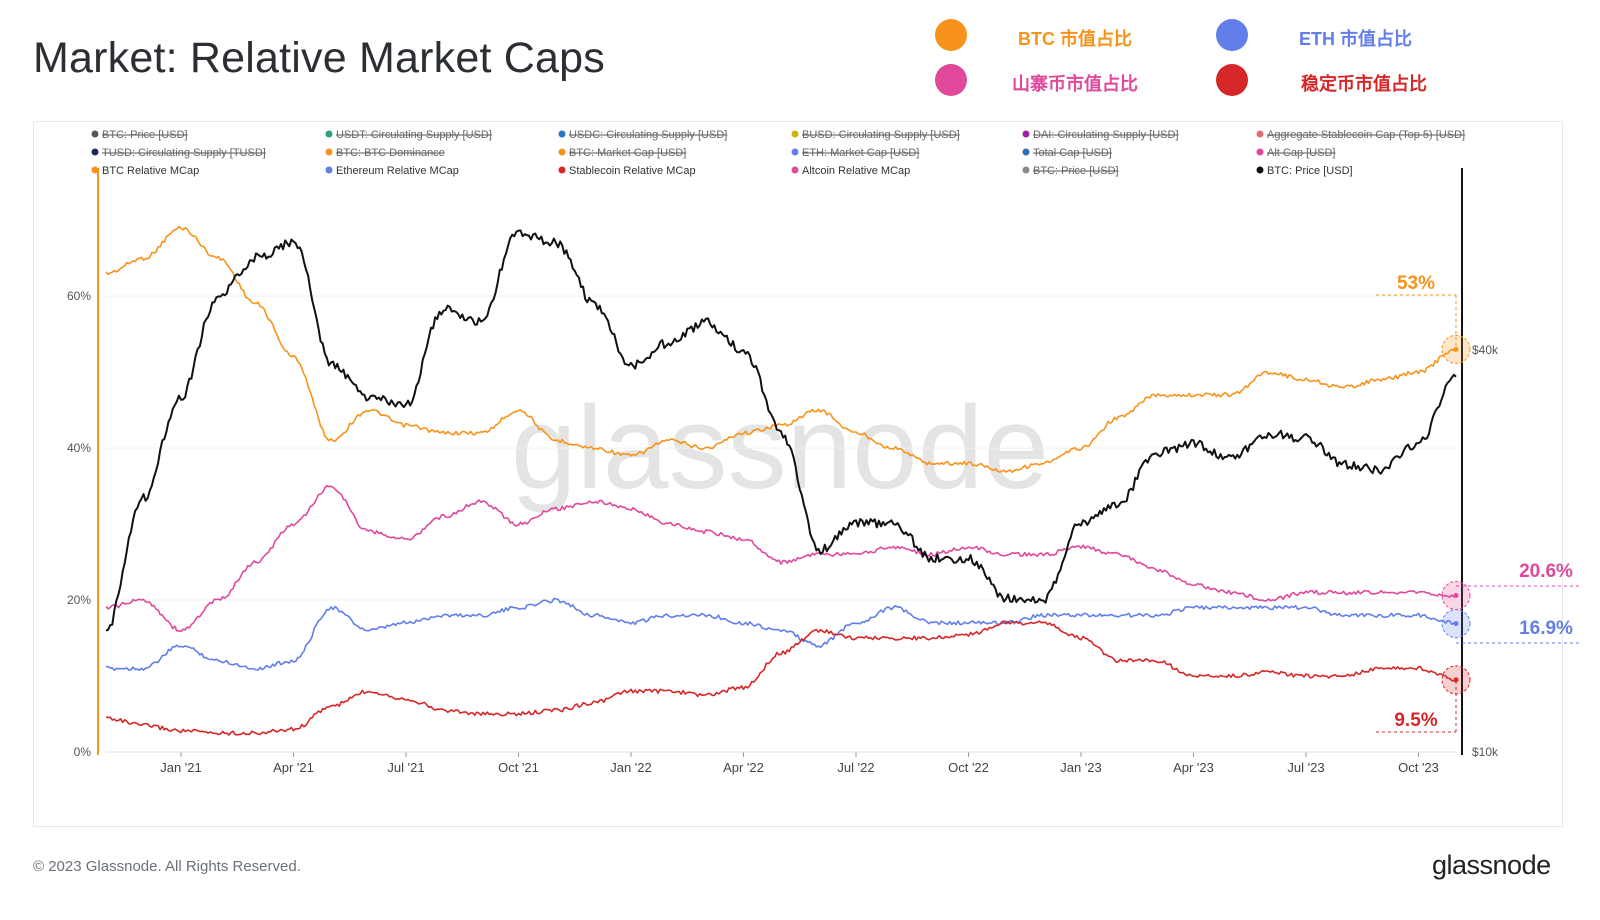 The image size is (1600, 920). I want to click on alt-dot-icon, so click(951, 80).